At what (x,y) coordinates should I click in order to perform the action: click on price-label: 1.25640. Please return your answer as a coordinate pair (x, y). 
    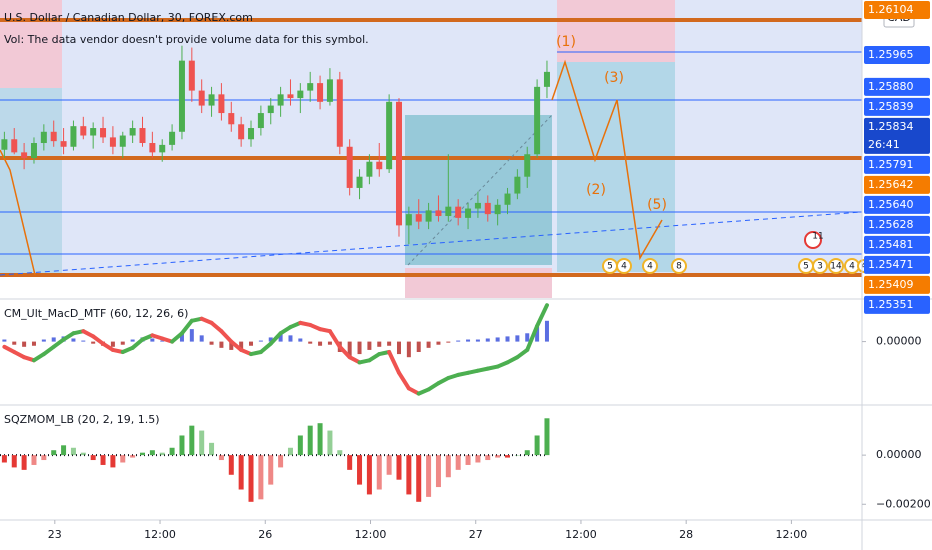
    Looking at the image, I should click on (891, 204).